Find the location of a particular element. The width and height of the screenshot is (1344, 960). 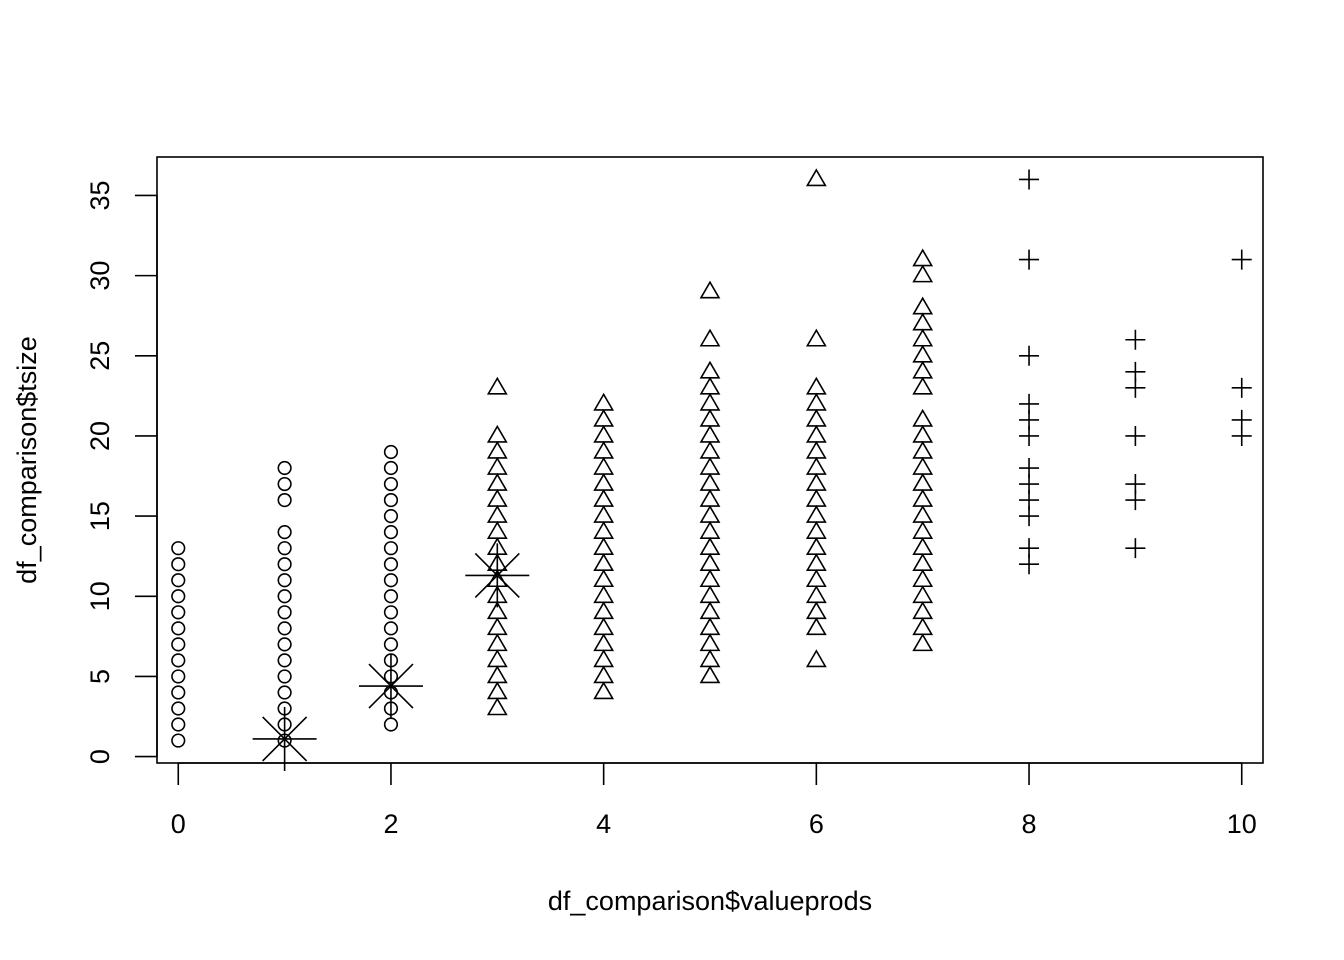

x-tick-label: 0 is located at coordinates (178, 824).